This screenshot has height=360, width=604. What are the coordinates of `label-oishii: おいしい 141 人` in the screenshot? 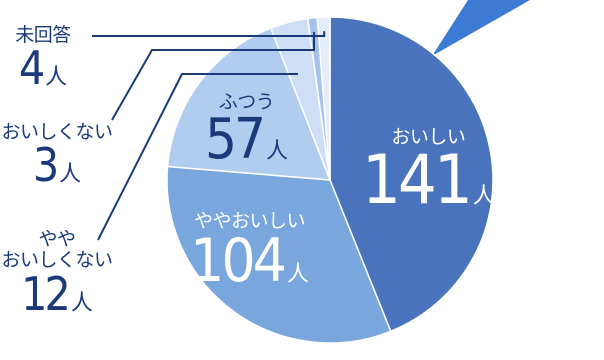 It's located at (428, 171).